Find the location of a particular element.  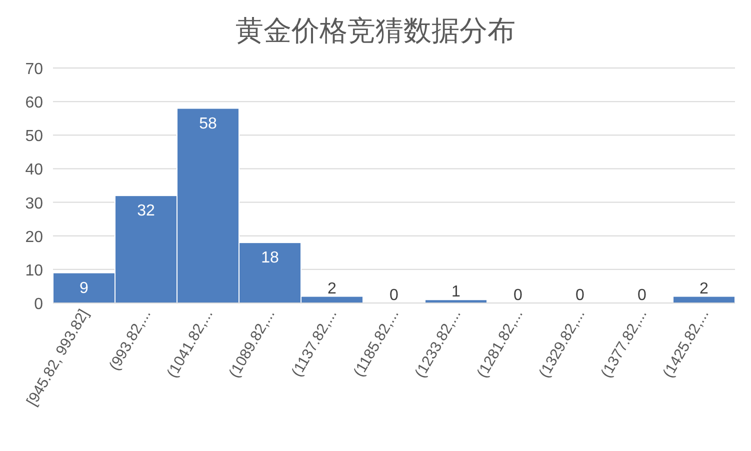

y-tick-label: 50 is located at coordinates (34, 137).